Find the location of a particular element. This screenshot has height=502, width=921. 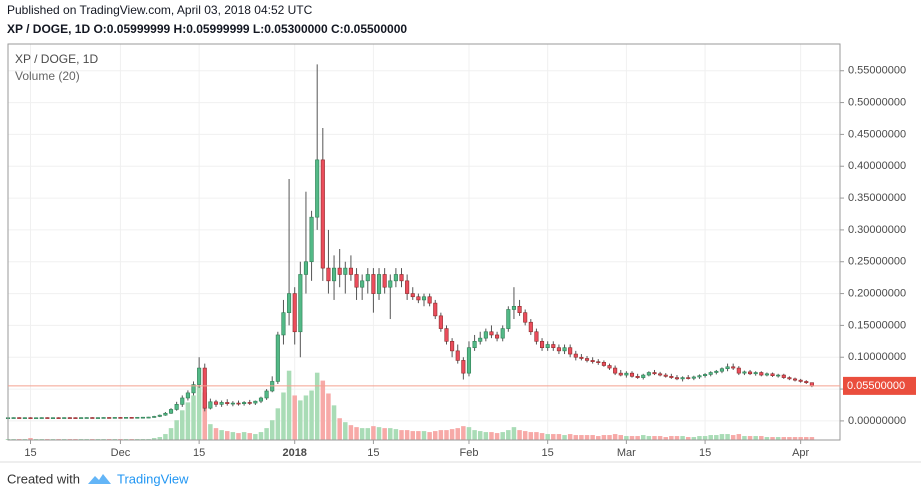

x-tick-label: 2018 is located at coordinates (294, 453).